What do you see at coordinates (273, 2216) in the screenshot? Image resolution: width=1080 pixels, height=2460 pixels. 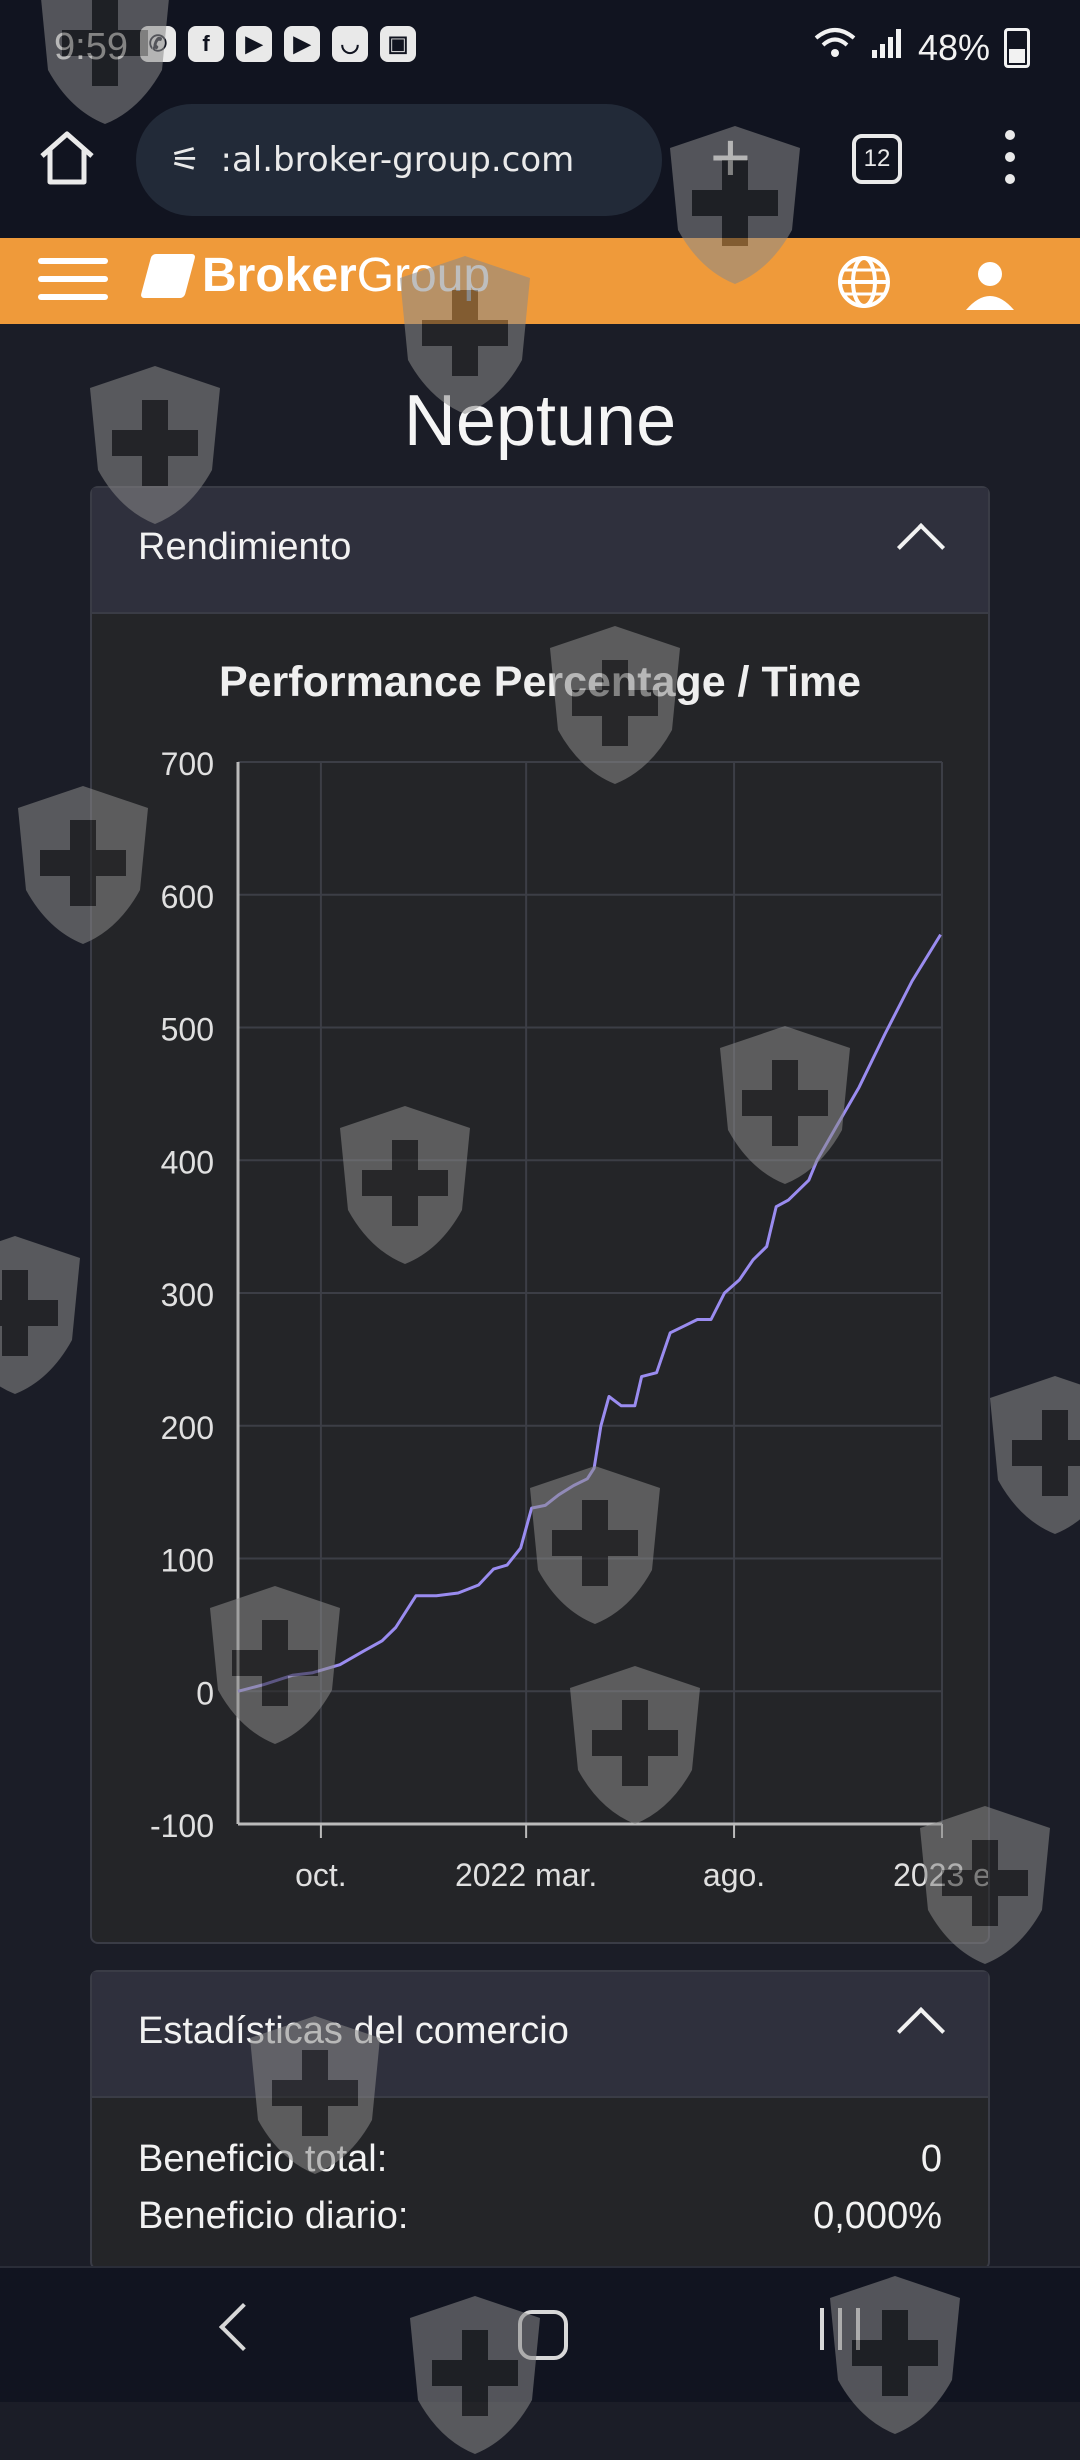 I see `stat-label: Beneficio diario:` at bounding box center [273, 2216].